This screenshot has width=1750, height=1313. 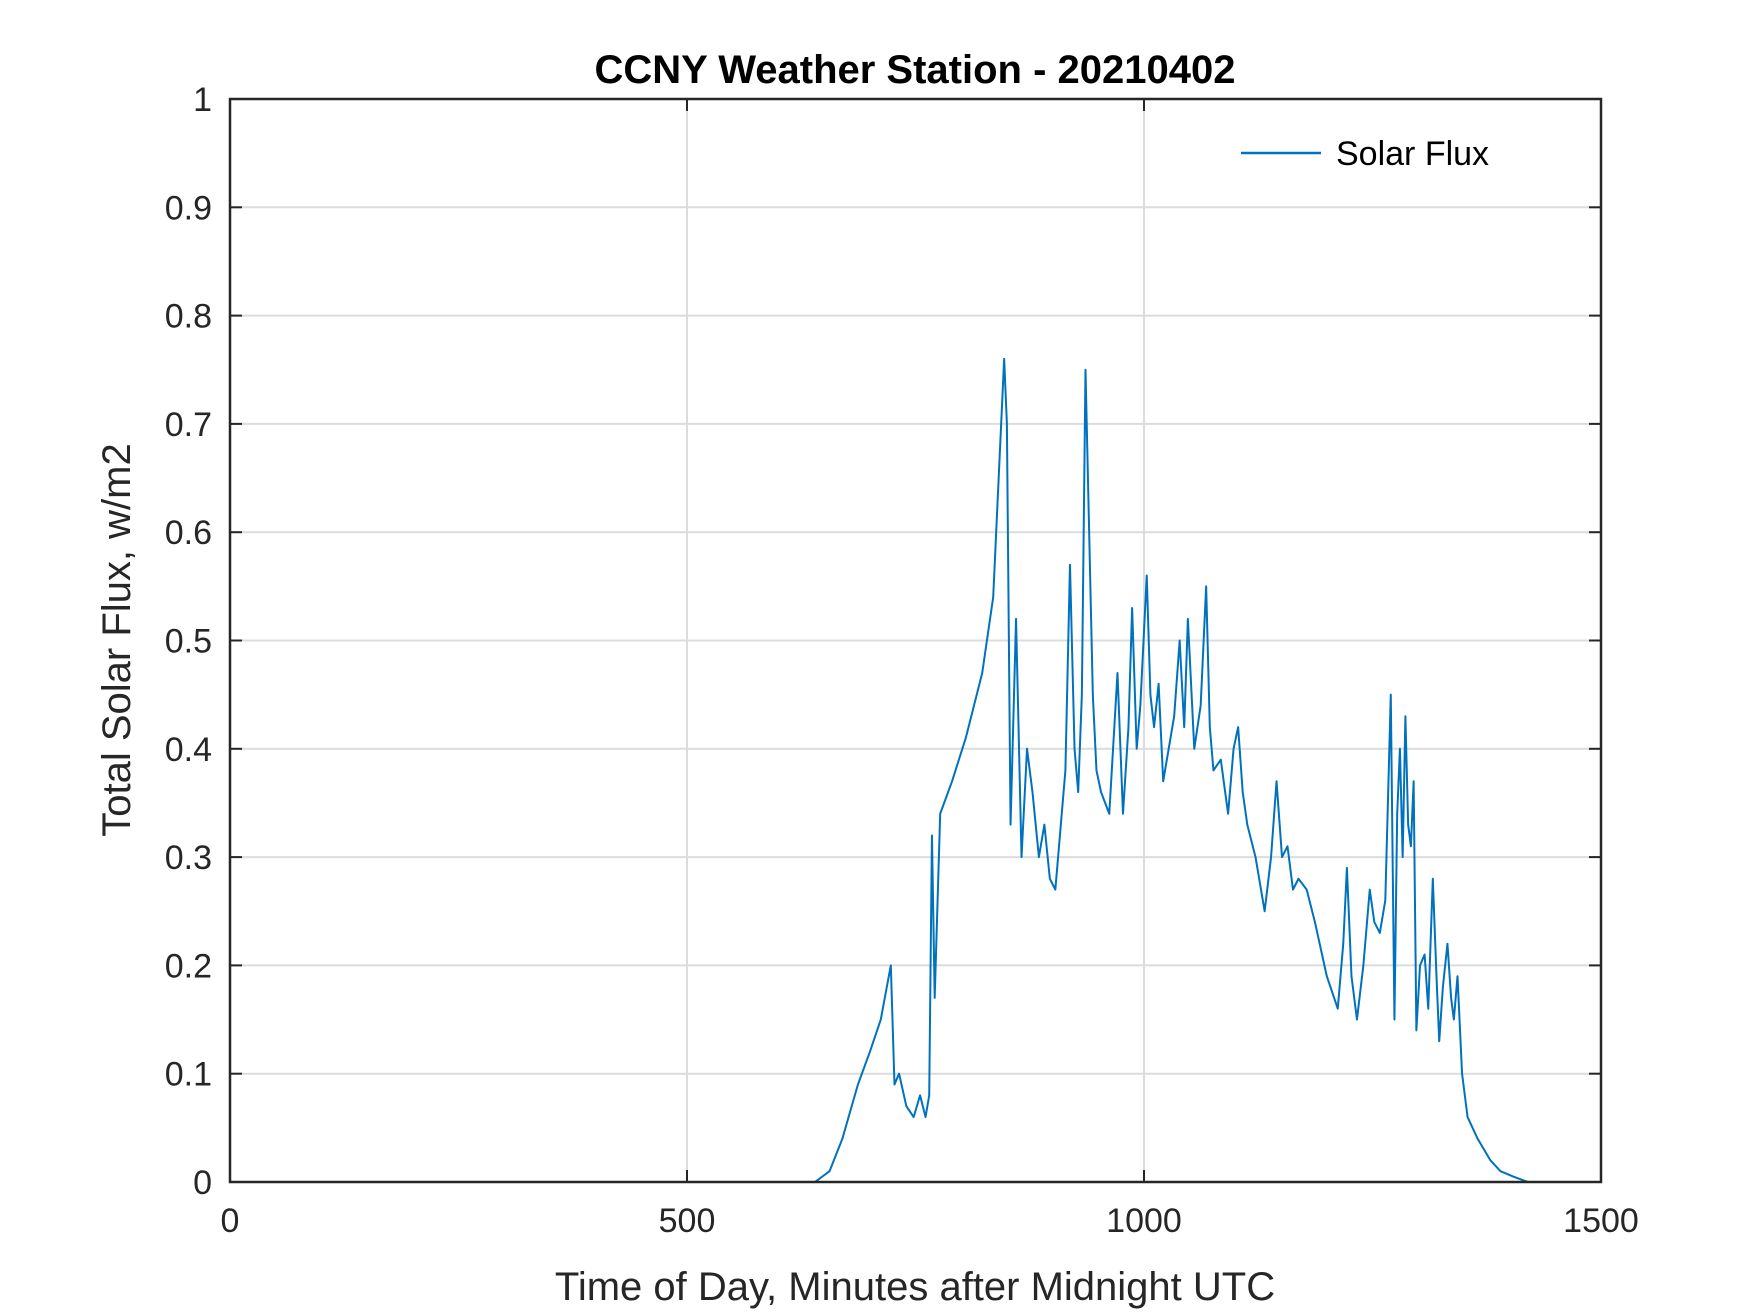 I want to click on y-tick-label: 1, so click(x=202, y=100).